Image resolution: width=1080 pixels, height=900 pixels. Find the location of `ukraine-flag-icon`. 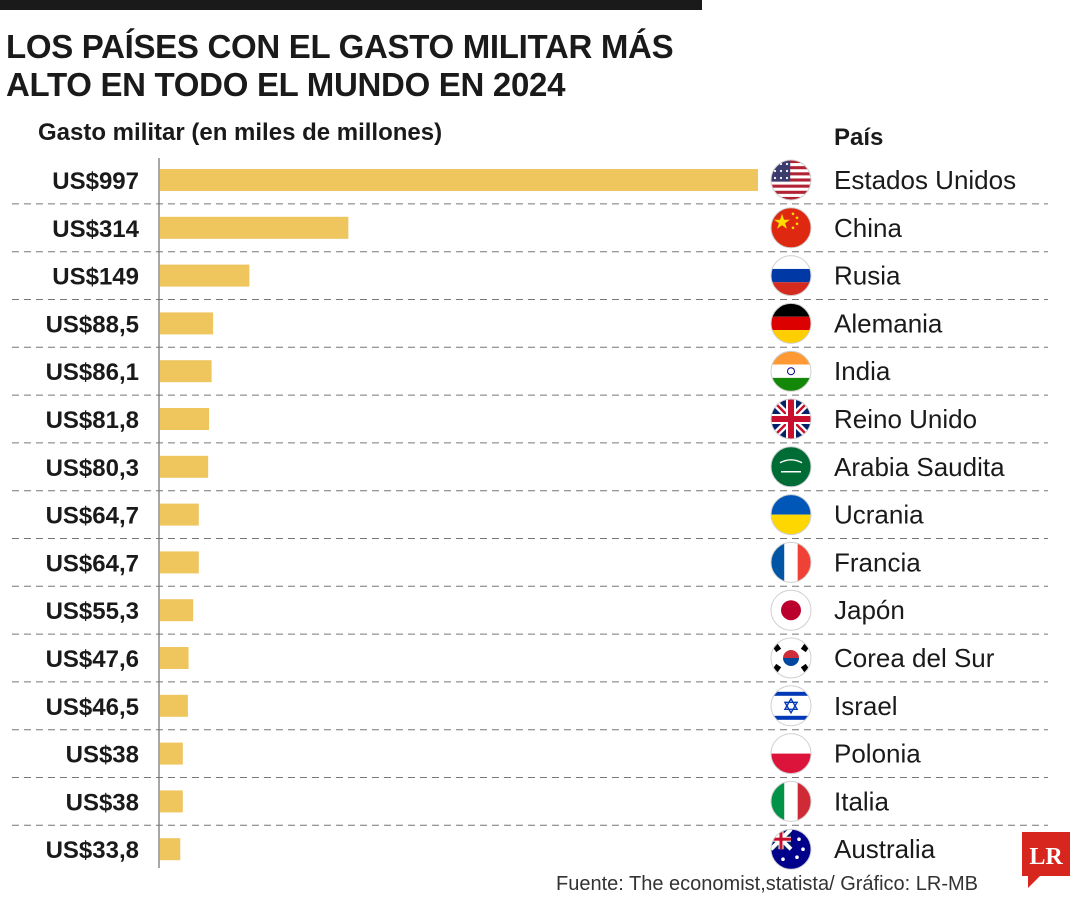

ukraine-flag-icon is located at coordinates (791, 515).